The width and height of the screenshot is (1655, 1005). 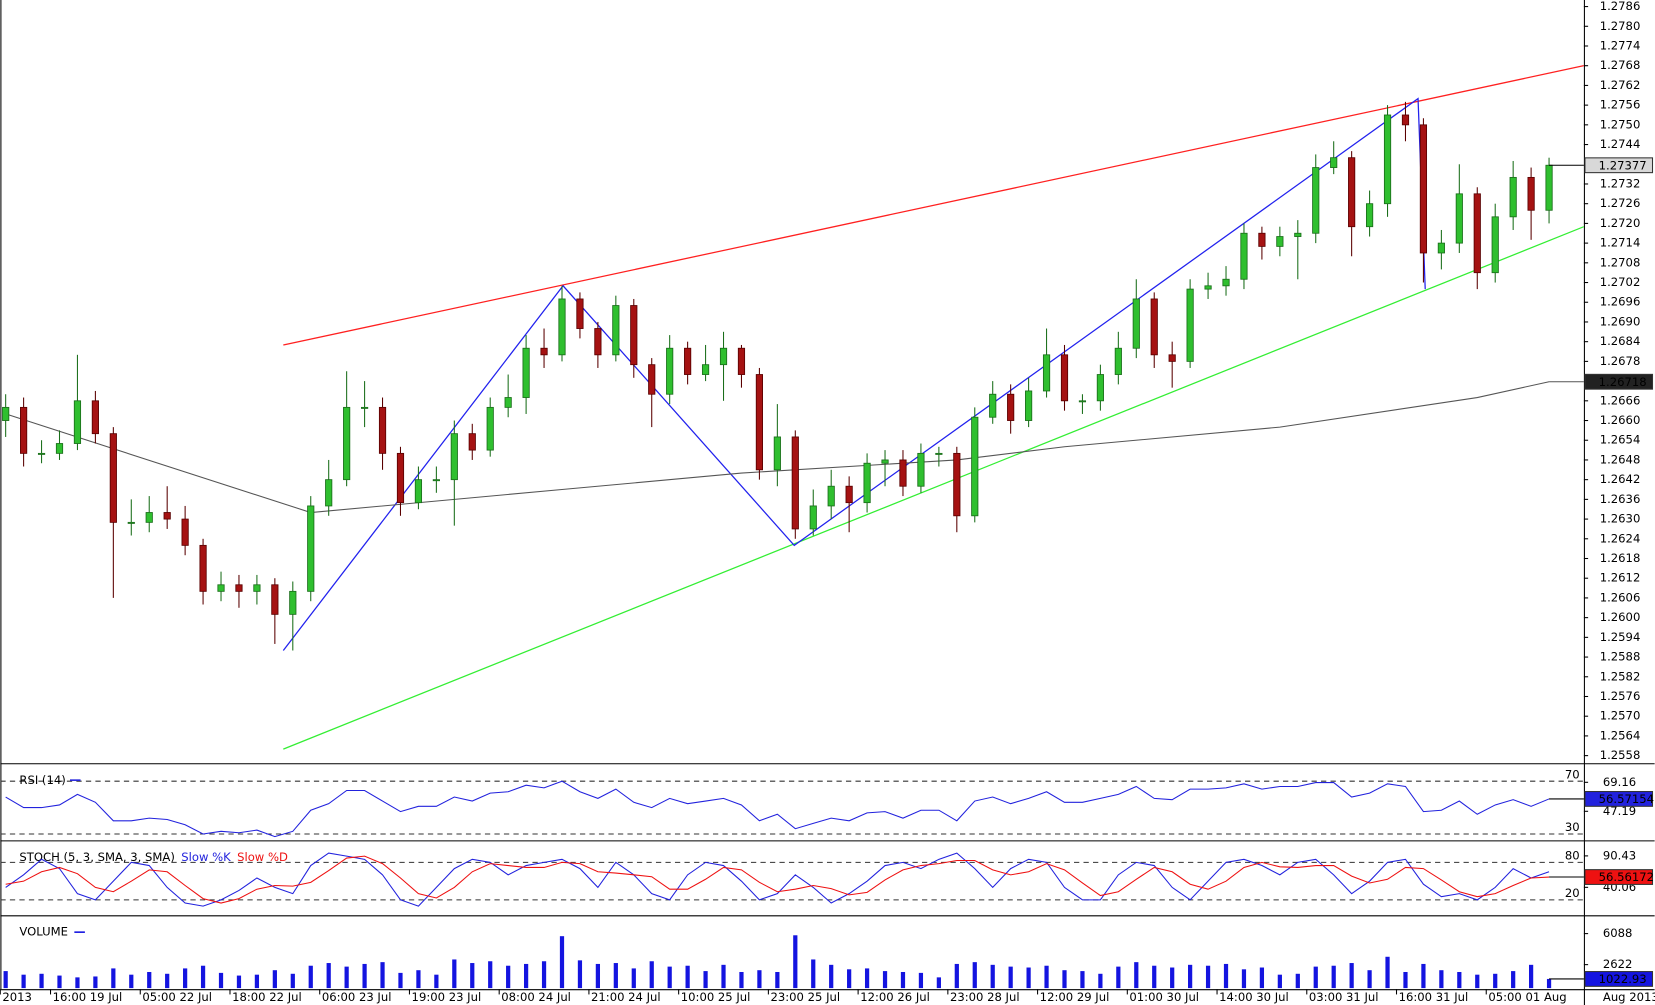 I want to click on y-tick-label: 1.2654, so click(x=1620, y=440).